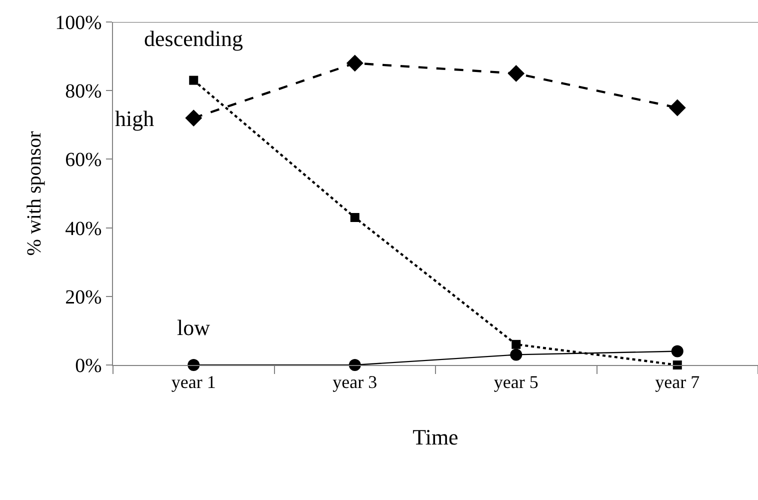  What do you see at coordinates (193, 38) in the screenshot?
I see `series-label: descending` at bounding box center [193, 38].